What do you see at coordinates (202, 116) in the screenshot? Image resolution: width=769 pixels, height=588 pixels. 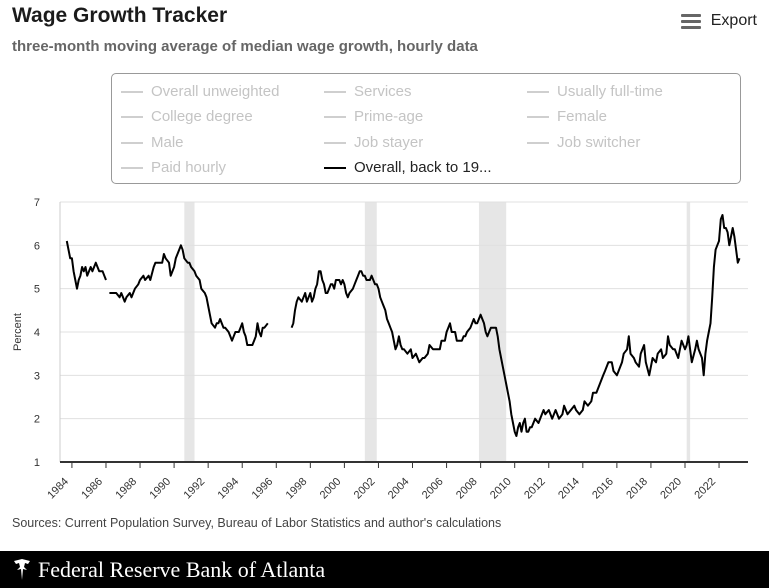 I see `legend-label: College degree` at bounding box center [202, 116].